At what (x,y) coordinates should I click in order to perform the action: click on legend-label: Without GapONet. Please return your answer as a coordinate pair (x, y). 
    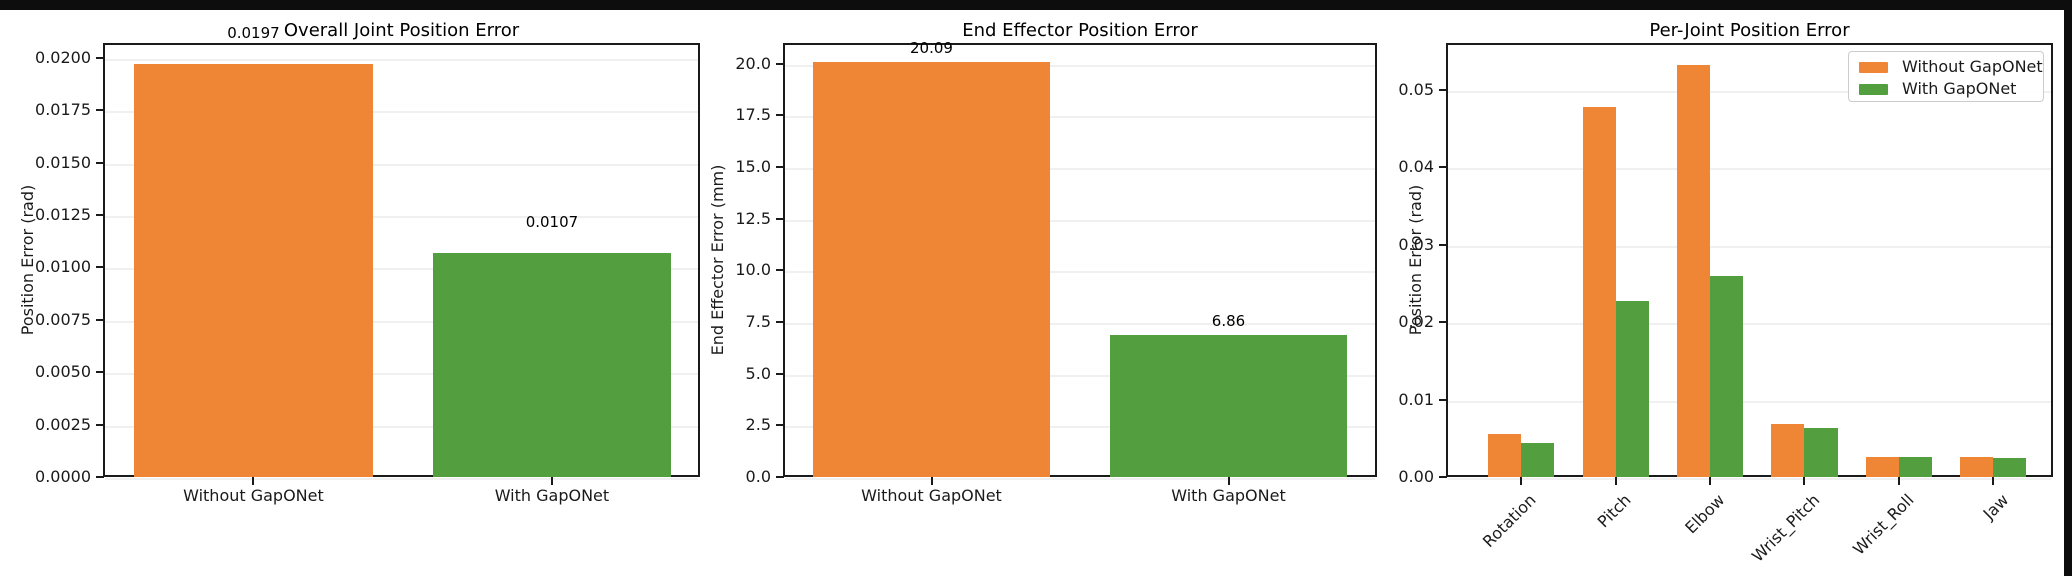
    Looking at the image, I should click on (1972, 66).